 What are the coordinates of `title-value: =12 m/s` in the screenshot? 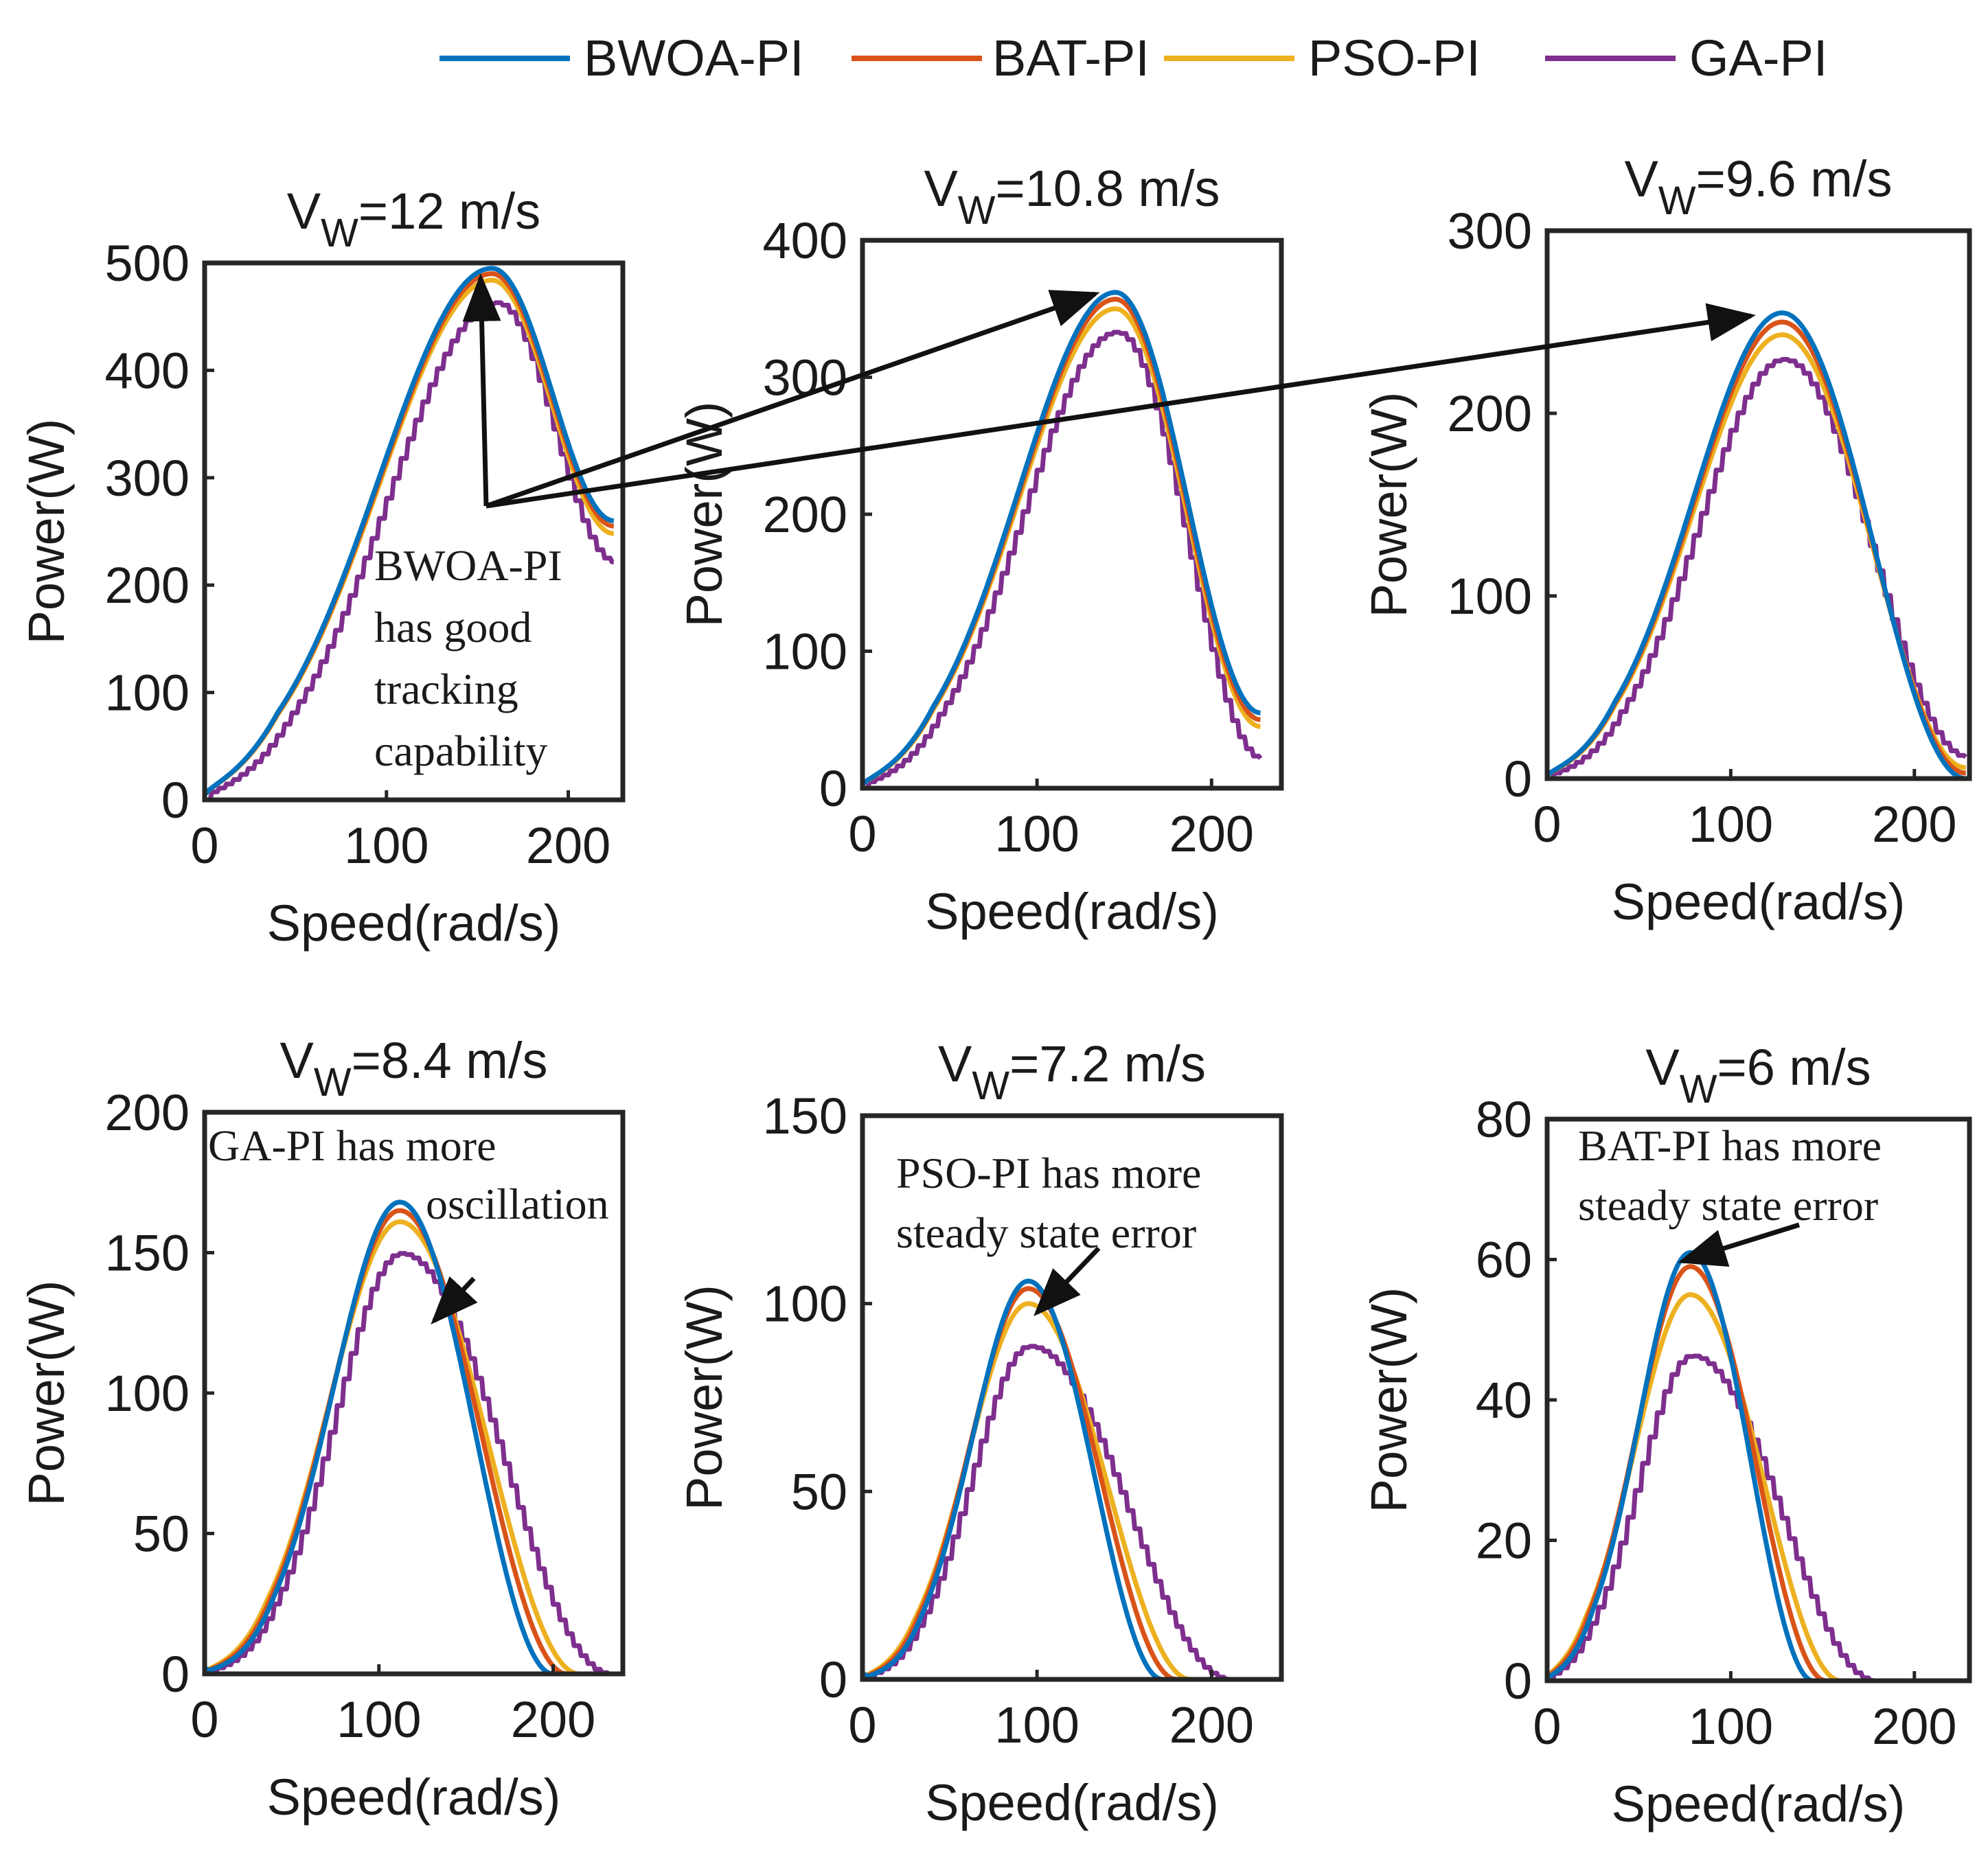 It's located at (449, 212).